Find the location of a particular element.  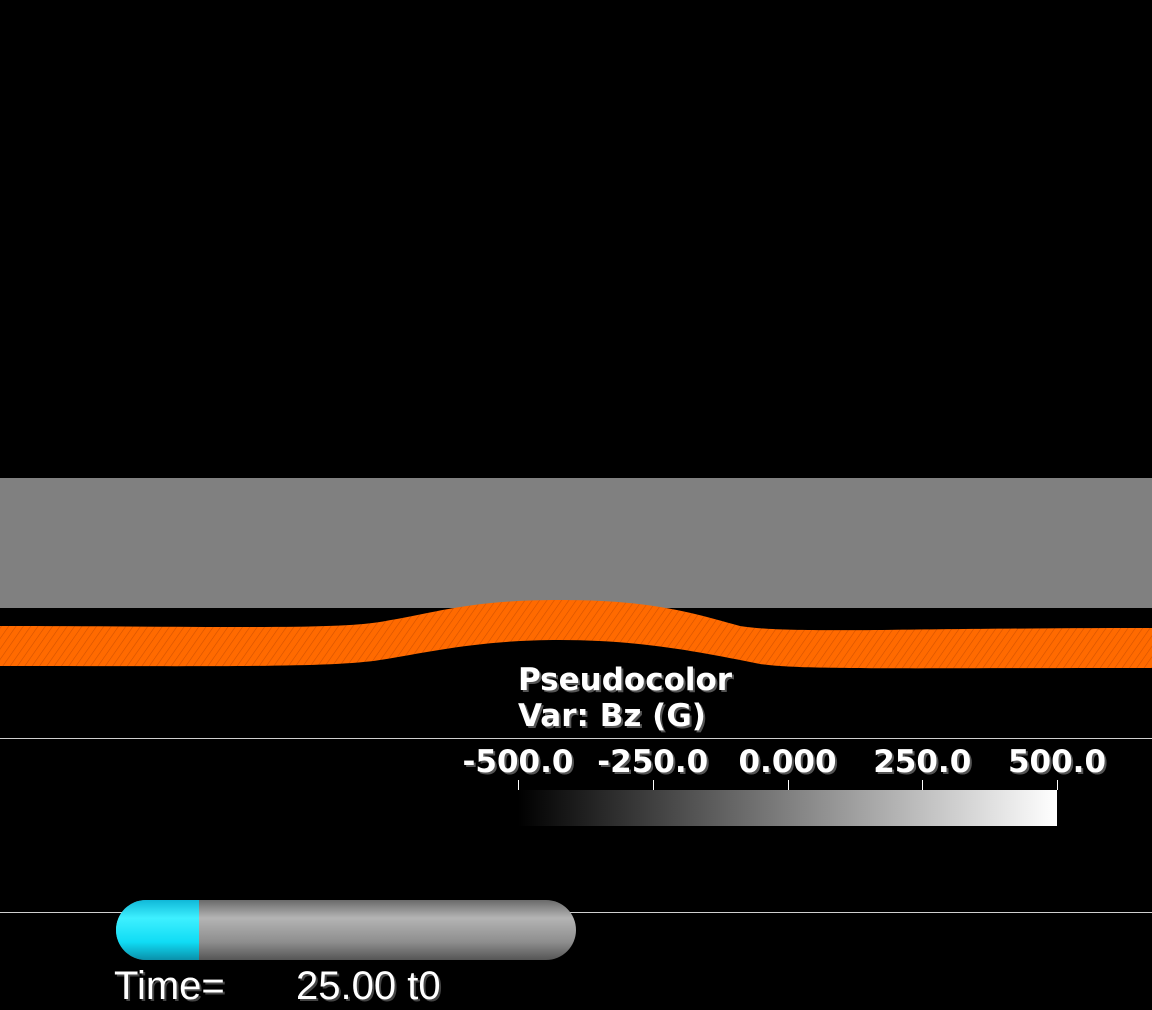

gray-slab is located at coordinates (576, 543).